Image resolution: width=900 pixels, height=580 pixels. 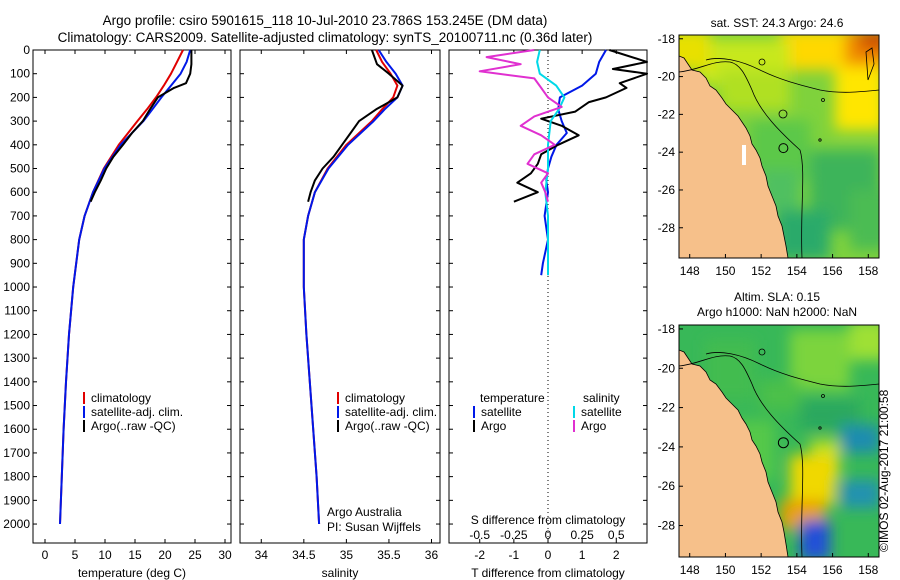 I want to click on sla-map-frame, so click(x=779, y=441).